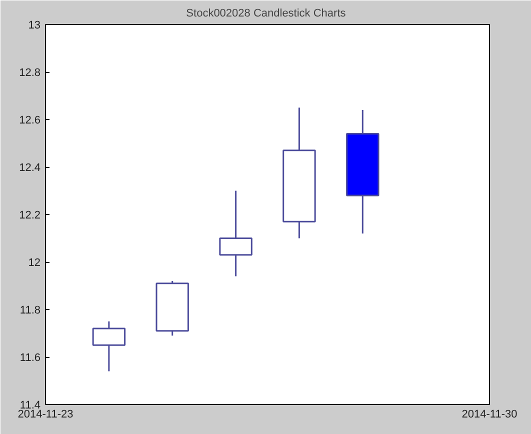  I want to click on chart-title: Stock002028 Candlestick Charts, so click(266, 14).